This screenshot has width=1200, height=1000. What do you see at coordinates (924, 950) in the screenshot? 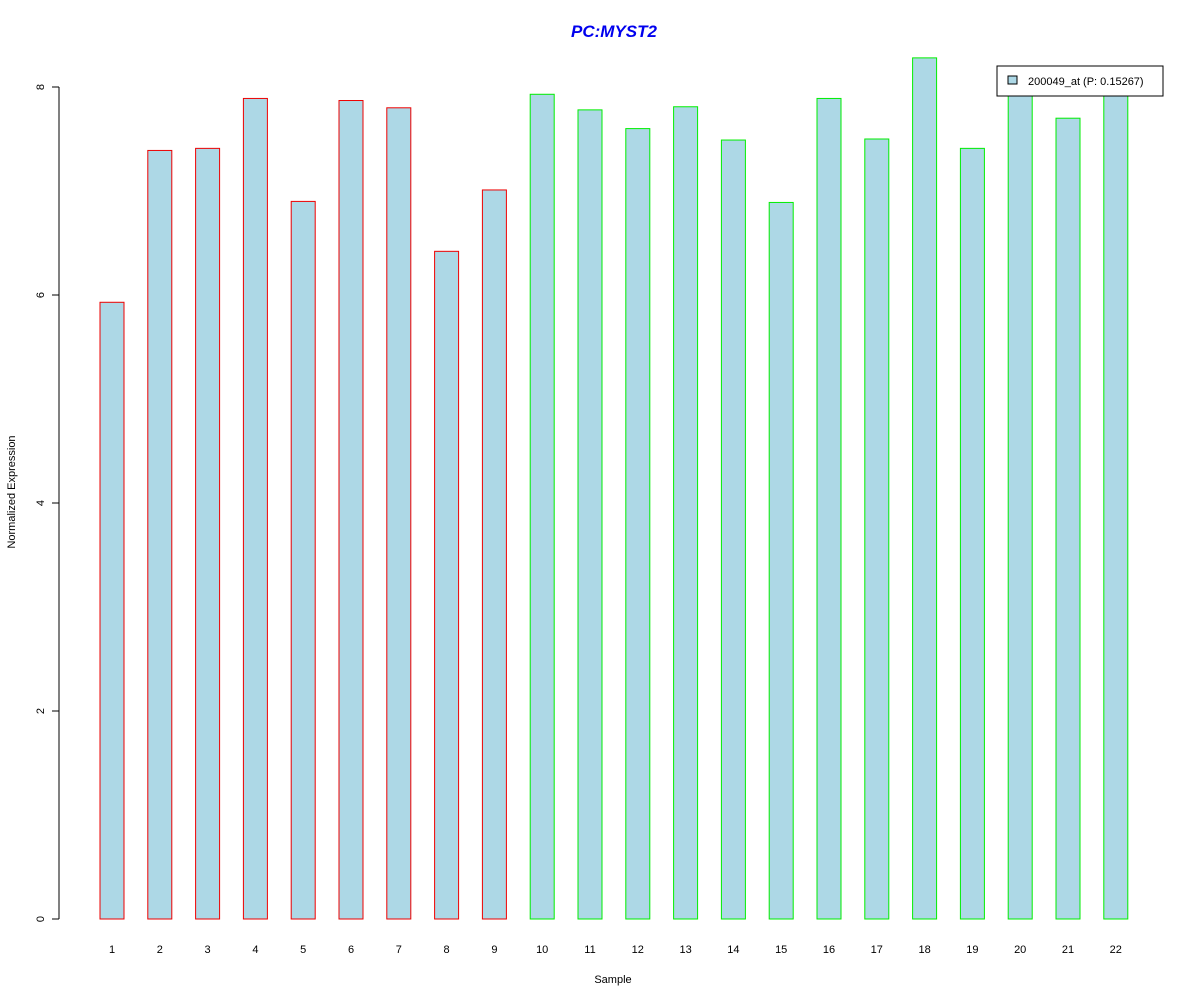
I see `x-tick-label: 18` at bounding box center [924, 950].